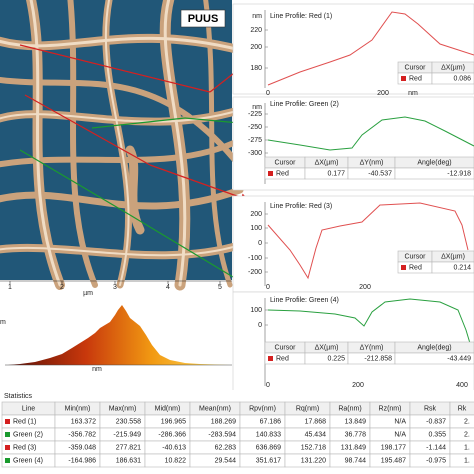  I want to click on header-text: Rz(nm), so click(390, 408).